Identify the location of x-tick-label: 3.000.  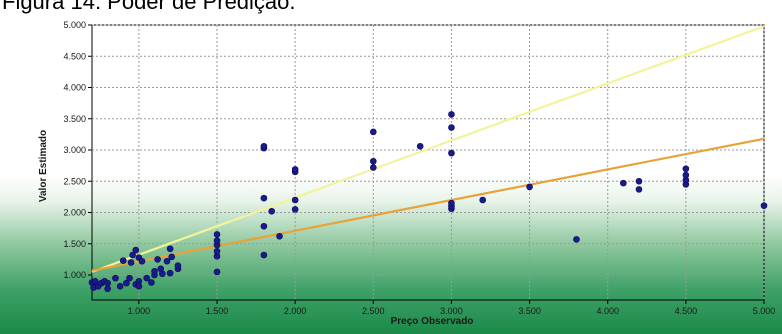
(451, 311).